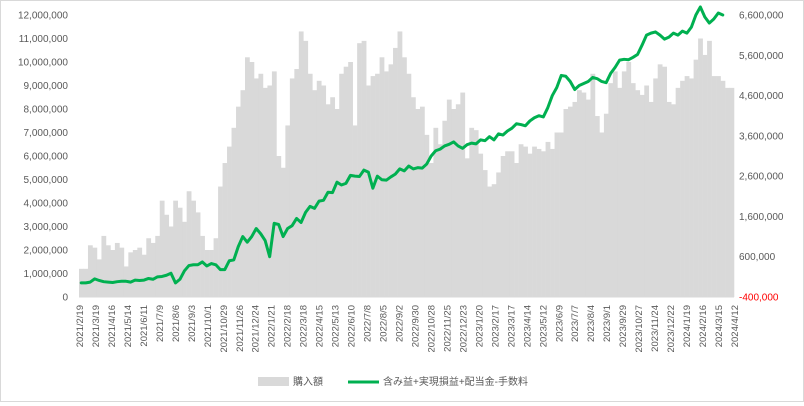 The image size is (804, 406). I want to click on x-tick-label: 2022/11/25, so click(447, 328).